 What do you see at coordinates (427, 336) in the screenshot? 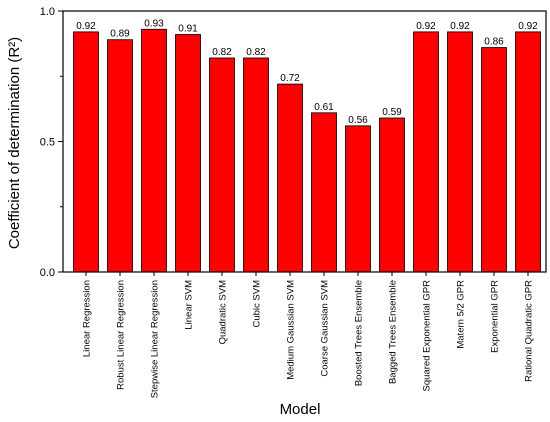
I see `x-tick-label: Squared Exponential GPR` at bounding box center [427, 336].